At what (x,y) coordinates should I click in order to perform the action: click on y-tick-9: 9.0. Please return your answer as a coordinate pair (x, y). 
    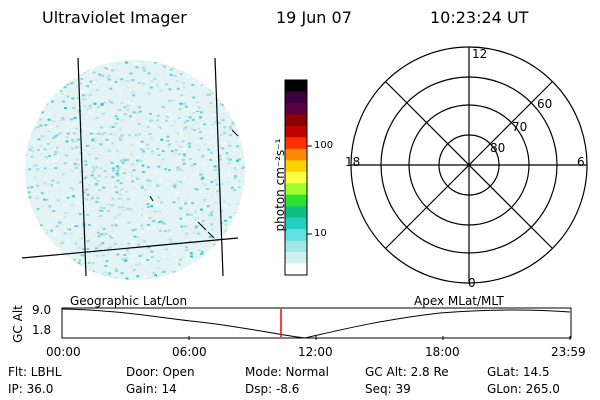
    Looking at the image, I should click on (42, 310).